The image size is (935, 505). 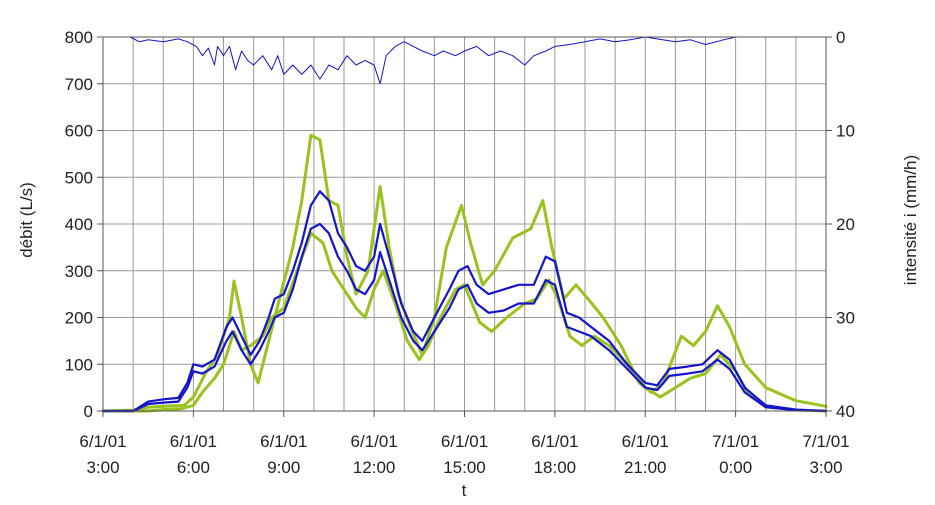 What do you see at coordinates (910, 220) in the screenshot?
I see `y-axis-right-title: intensité i (mm/h)` at bounding box center [910, 220].